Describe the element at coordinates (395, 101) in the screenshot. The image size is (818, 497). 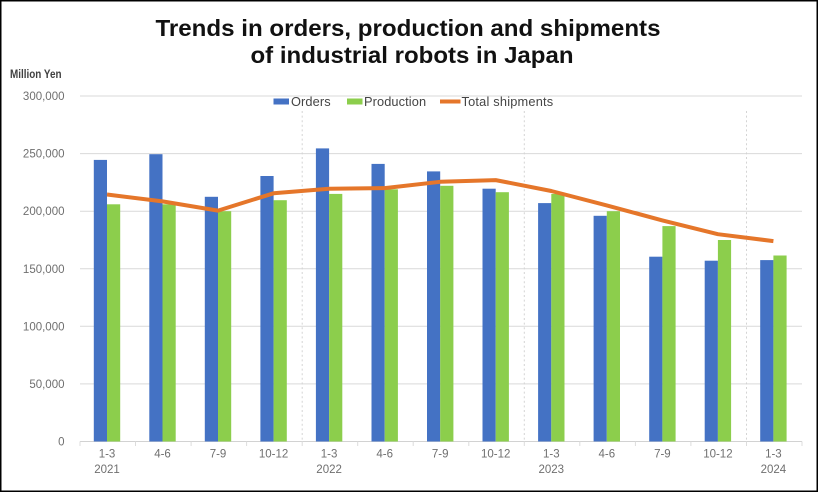
I see `svg-text: Production` at that location.